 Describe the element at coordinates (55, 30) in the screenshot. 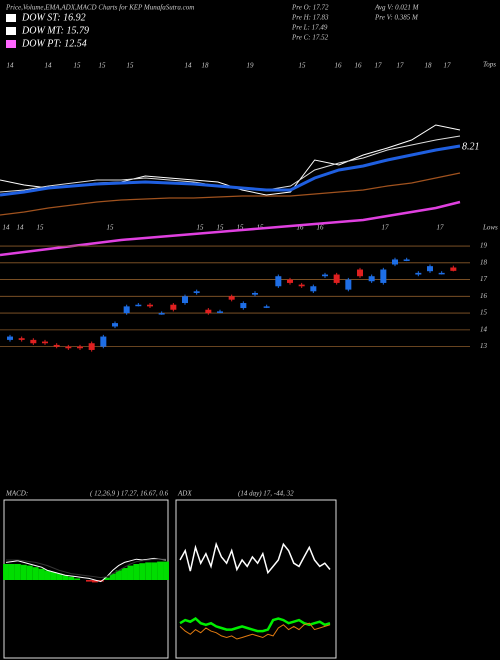

I see `legend-label: DOW MT: 15.79` at that location.